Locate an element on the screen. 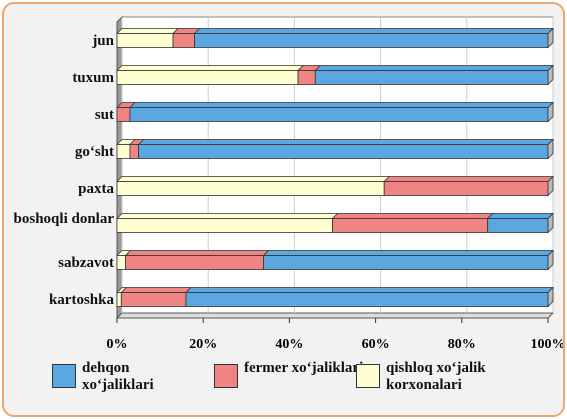 This screenshot has height=419, width=567. floor is located at coordinates (335, 315).